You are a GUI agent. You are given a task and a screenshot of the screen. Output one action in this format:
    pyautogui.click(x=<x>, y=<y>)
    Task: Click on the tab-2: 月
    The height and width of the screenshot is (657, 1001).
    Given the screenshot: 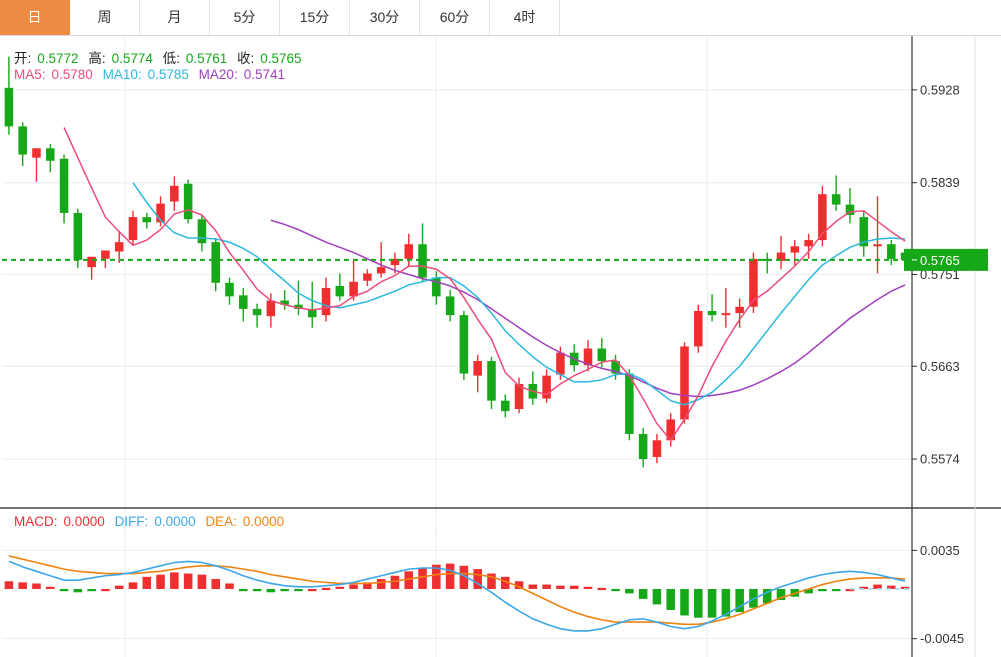 What is the action you would take?
    pyautogui.click(x=175, y=17)
    